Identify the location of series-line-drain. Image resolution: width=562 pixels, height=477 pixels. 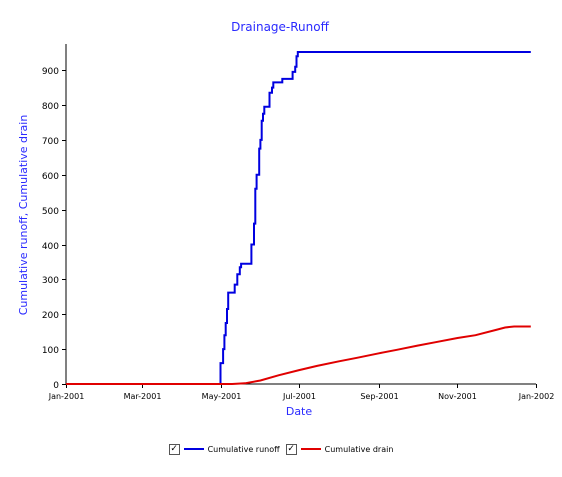
(298, 355).